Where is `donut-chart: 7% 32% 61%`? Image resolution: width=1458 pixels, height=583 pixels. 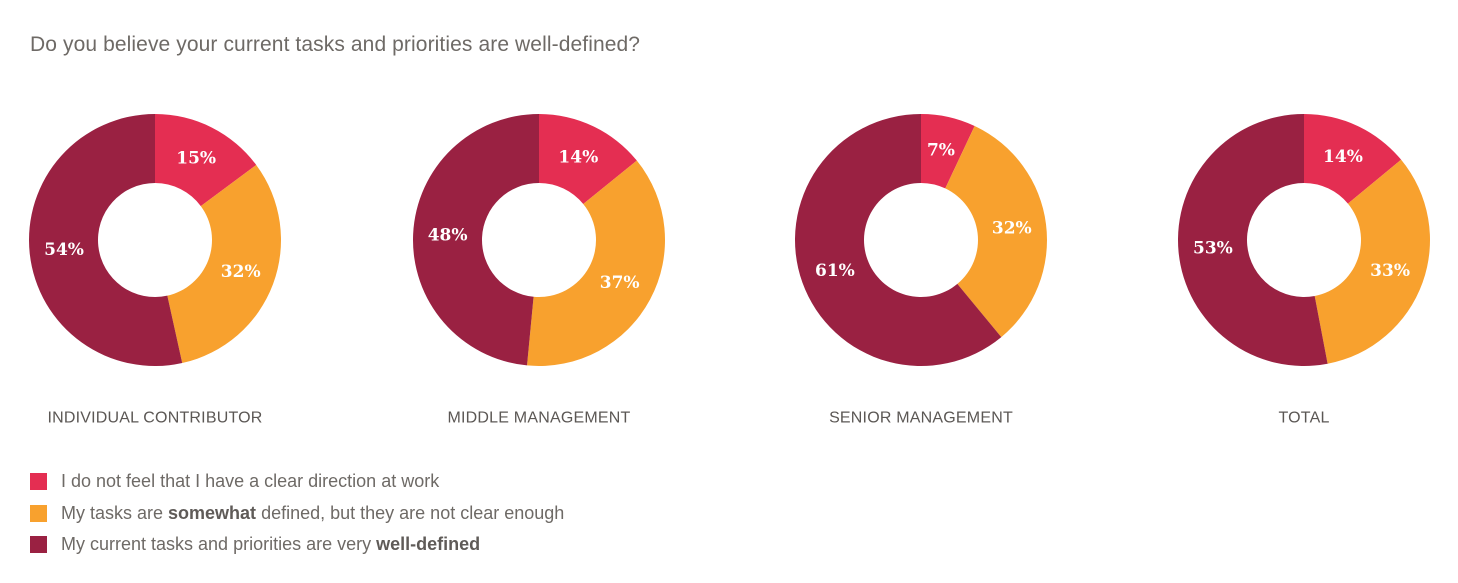 donut-chart: 7% 32% 61% is located at coordinates (921, 240).